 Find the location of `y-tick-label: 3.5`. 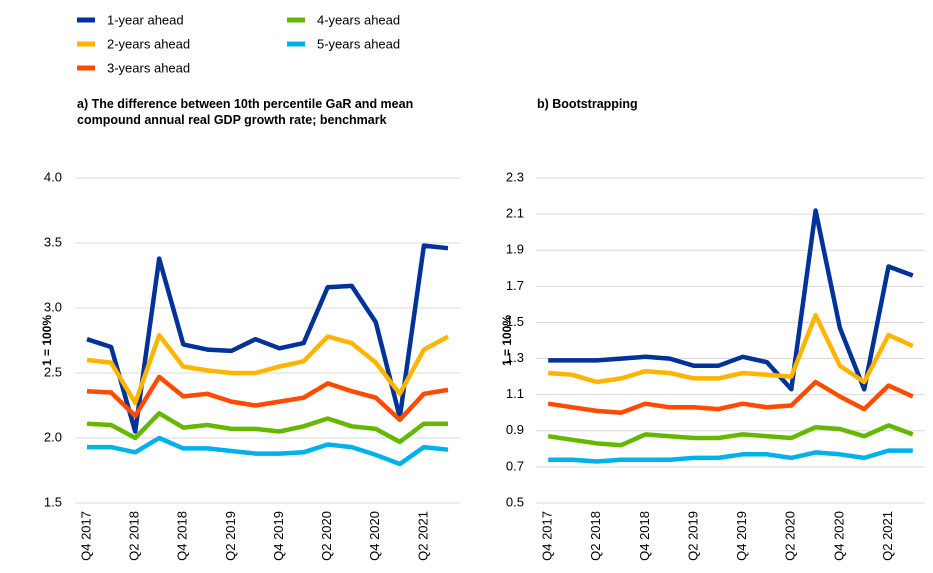

y-tick-label: 3.5 is located at coordinates (53, 241).